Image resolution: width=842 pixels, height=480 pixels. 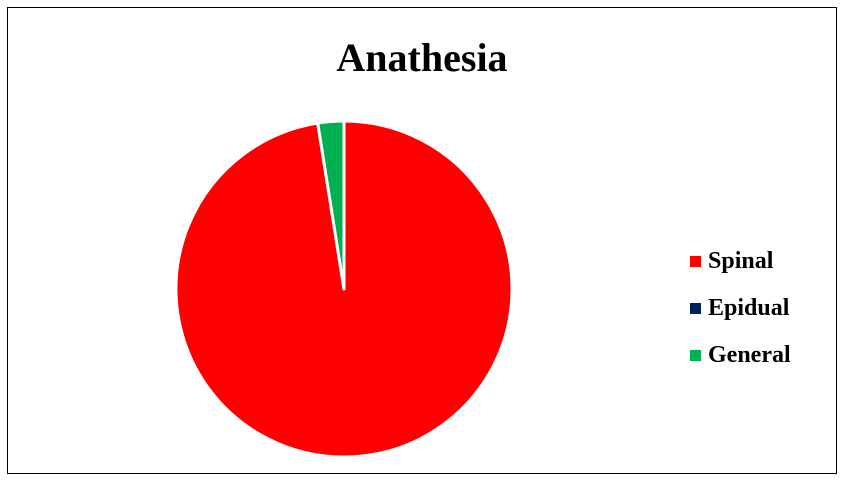 What do you see at coordinates (331, 205) in the screenshot?
I see `pie-slice-general` at bounding box center [331, 205].